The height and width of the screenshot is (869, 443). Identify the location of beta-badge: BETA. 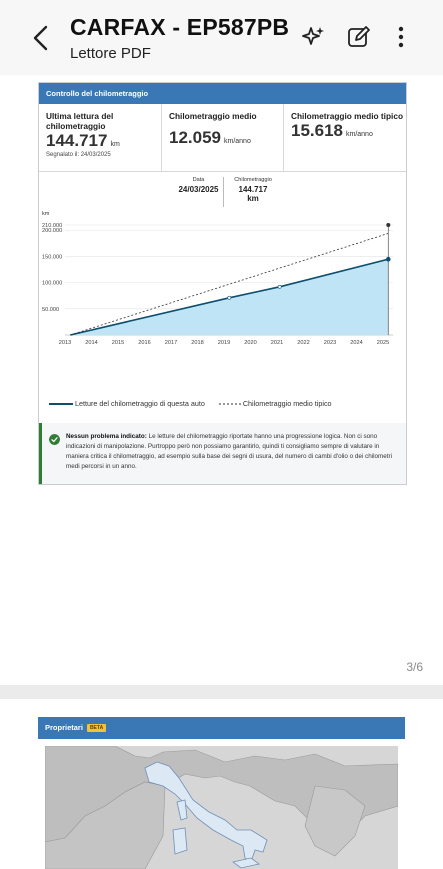
(96, 728).